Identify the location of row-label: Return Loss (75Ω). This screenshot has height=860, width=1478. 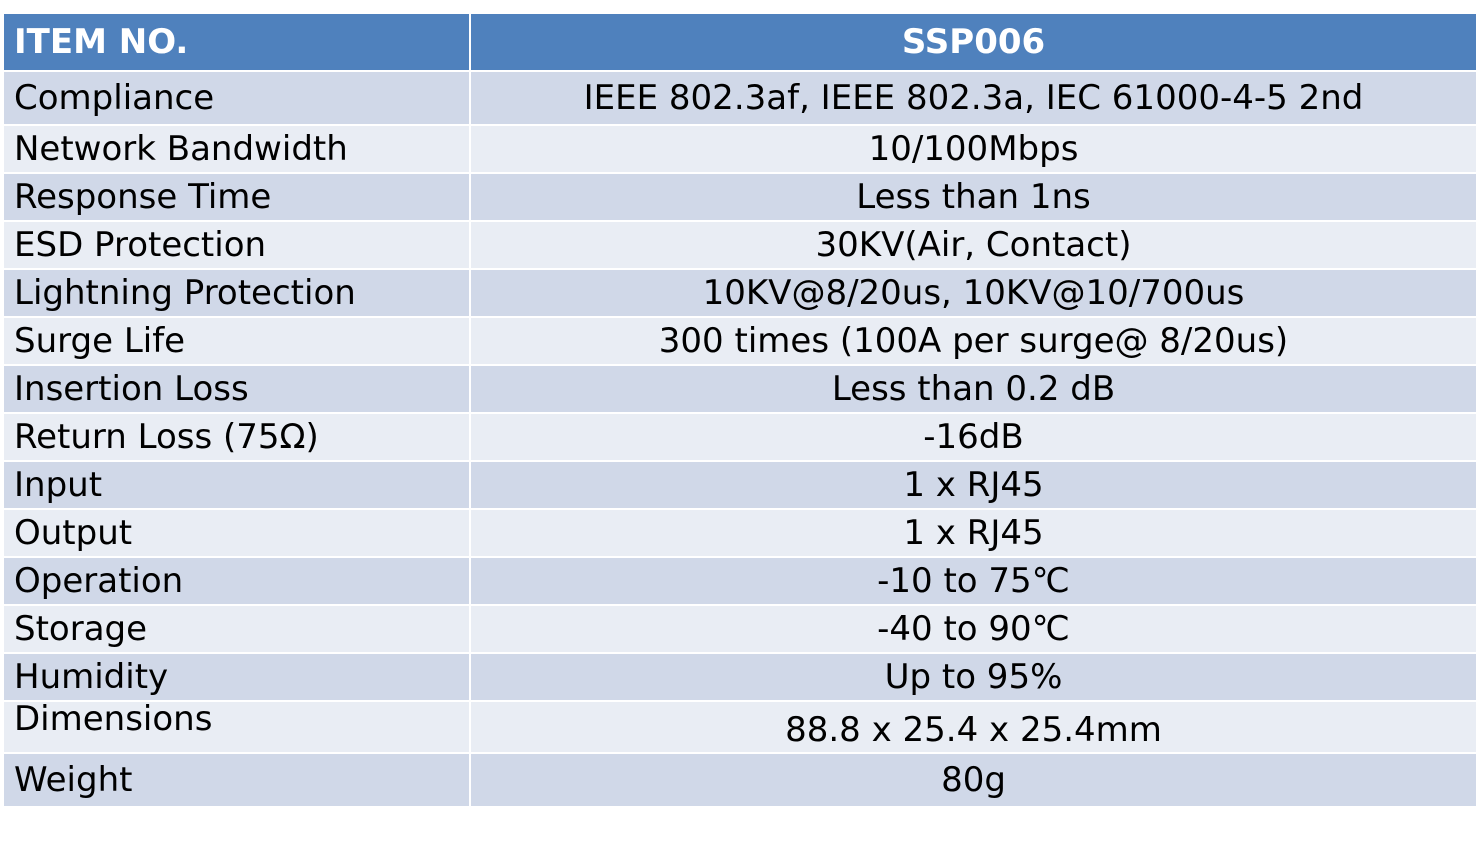
(236, 437).